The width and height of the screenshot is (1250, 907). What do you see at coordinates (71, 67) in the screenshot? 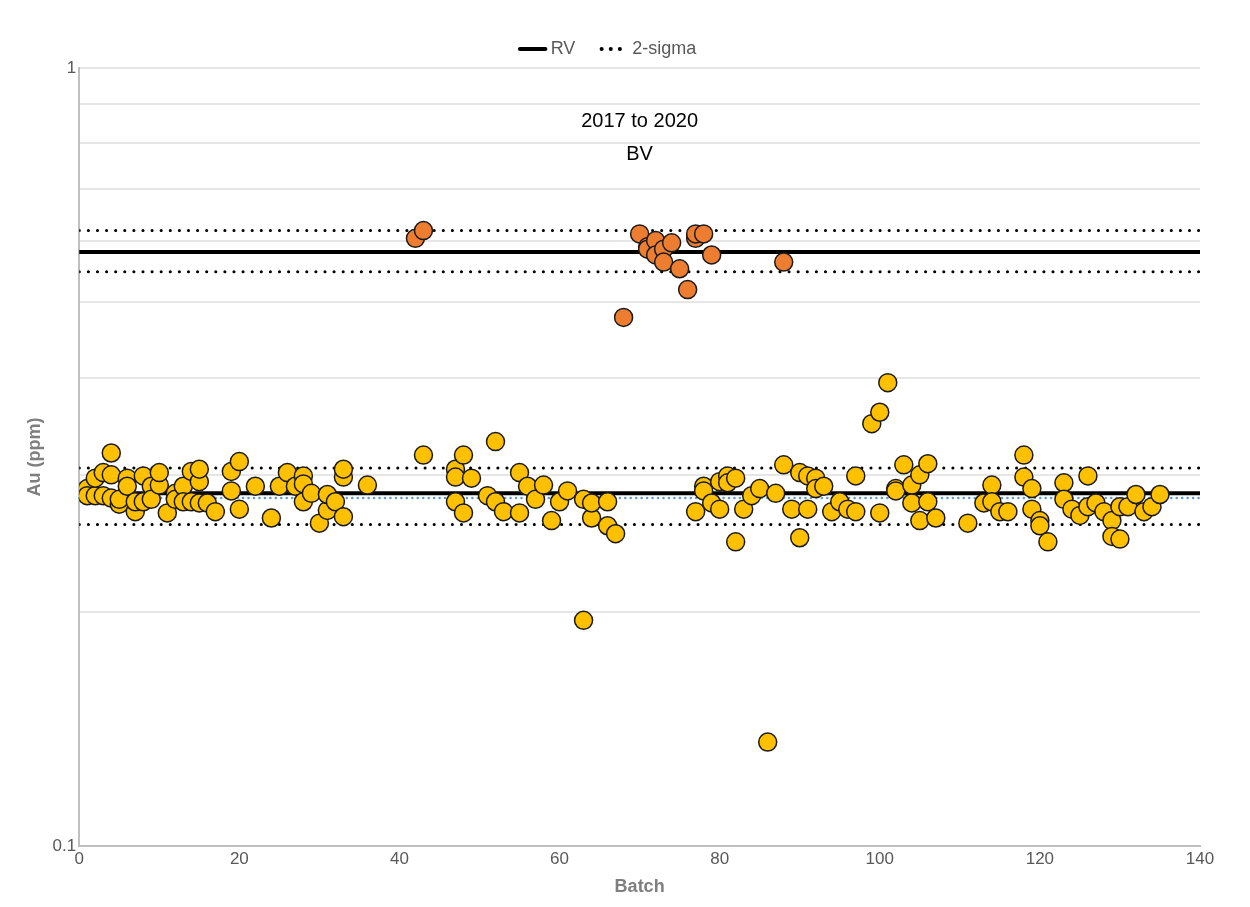
I see `y-tick-label: 1` at bounding box center [71, 67].